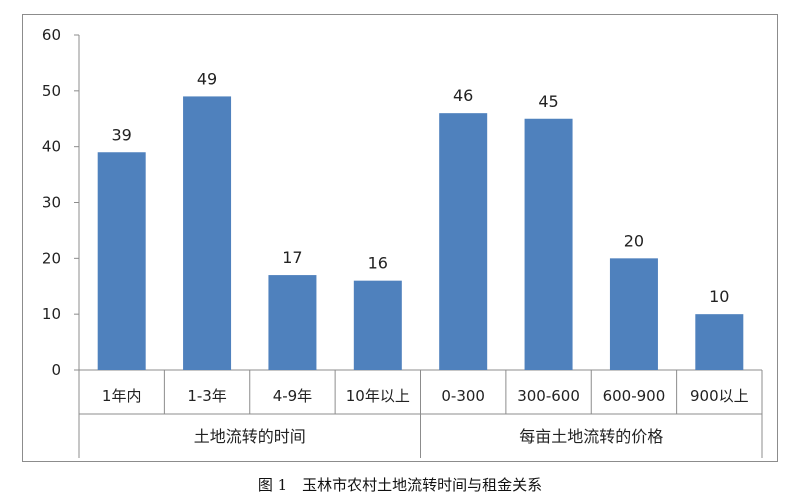  Describe the element at coordinates (548, 396) in the screenshot. I see `category-label: 300-600` at that location.